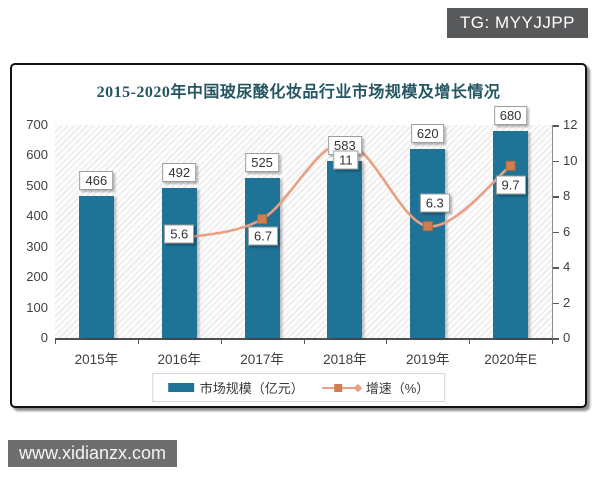 The height and width of the screenshot is (480, 600). What do you see at coordinates (397, 388) in the screenshot?
I see `legend-label: 增速（%）` at bounding box center [397, 388].